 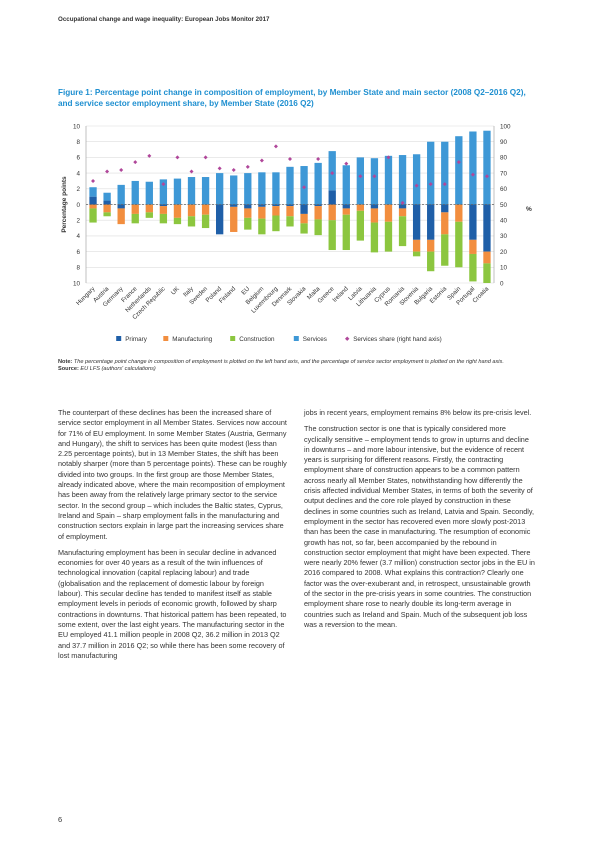 I want to click on page-number: 6, so click(x=60, y=819).